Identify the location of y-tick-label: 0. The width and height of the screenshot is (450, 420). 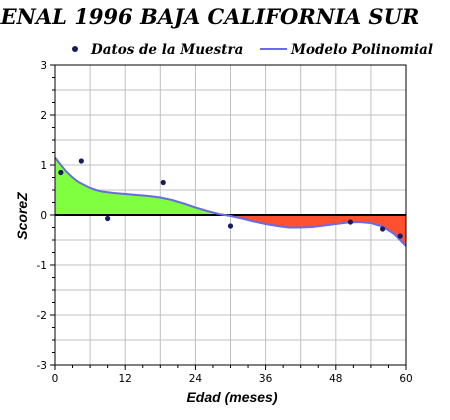
(43, 216).